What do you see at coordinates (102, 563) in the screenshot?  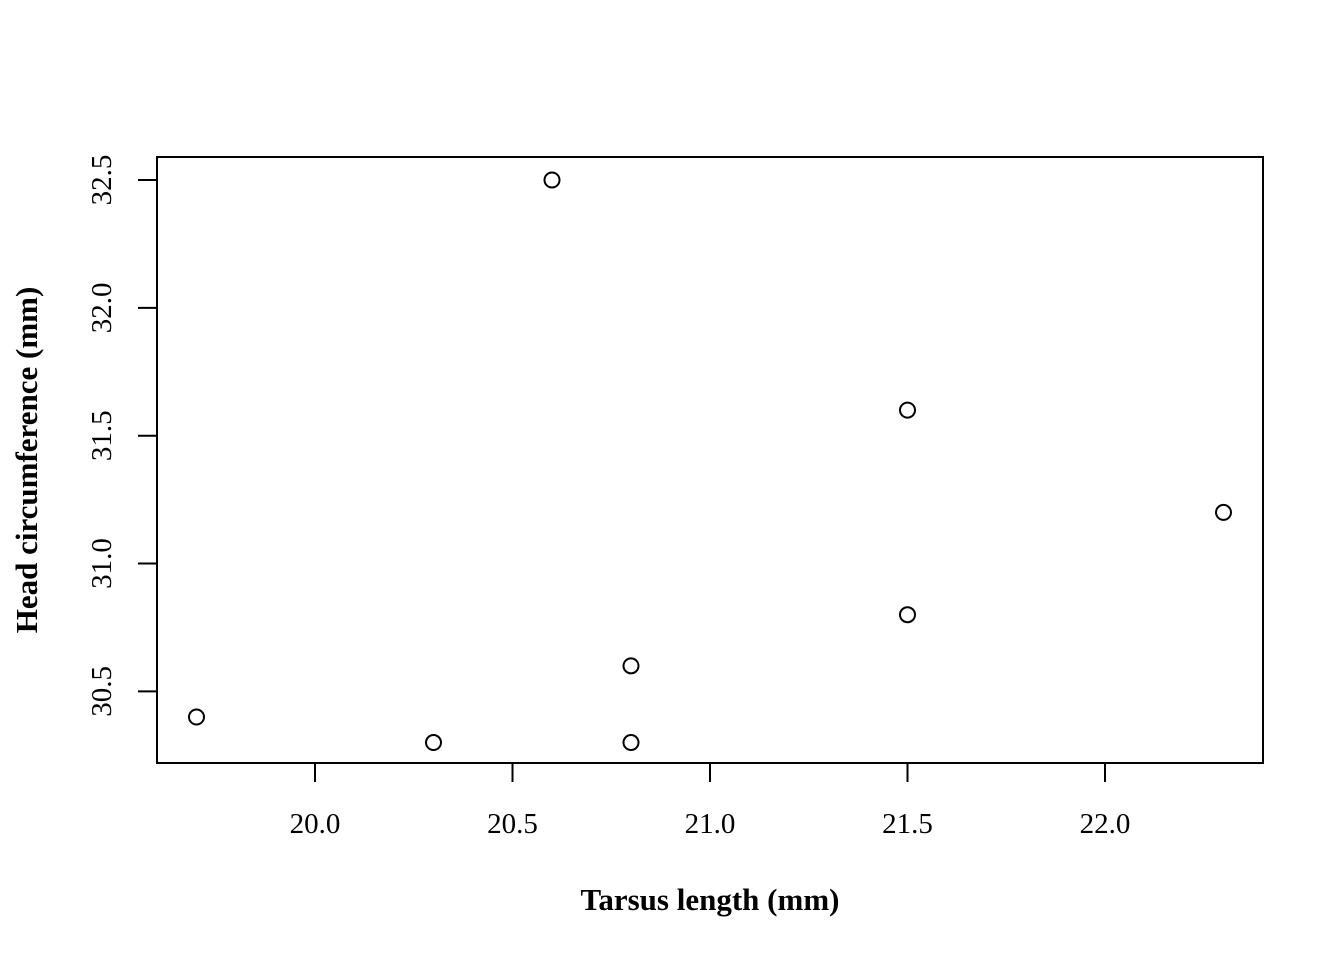 I see `y-tick-label: 31.0` at bounding box center [102, 563].